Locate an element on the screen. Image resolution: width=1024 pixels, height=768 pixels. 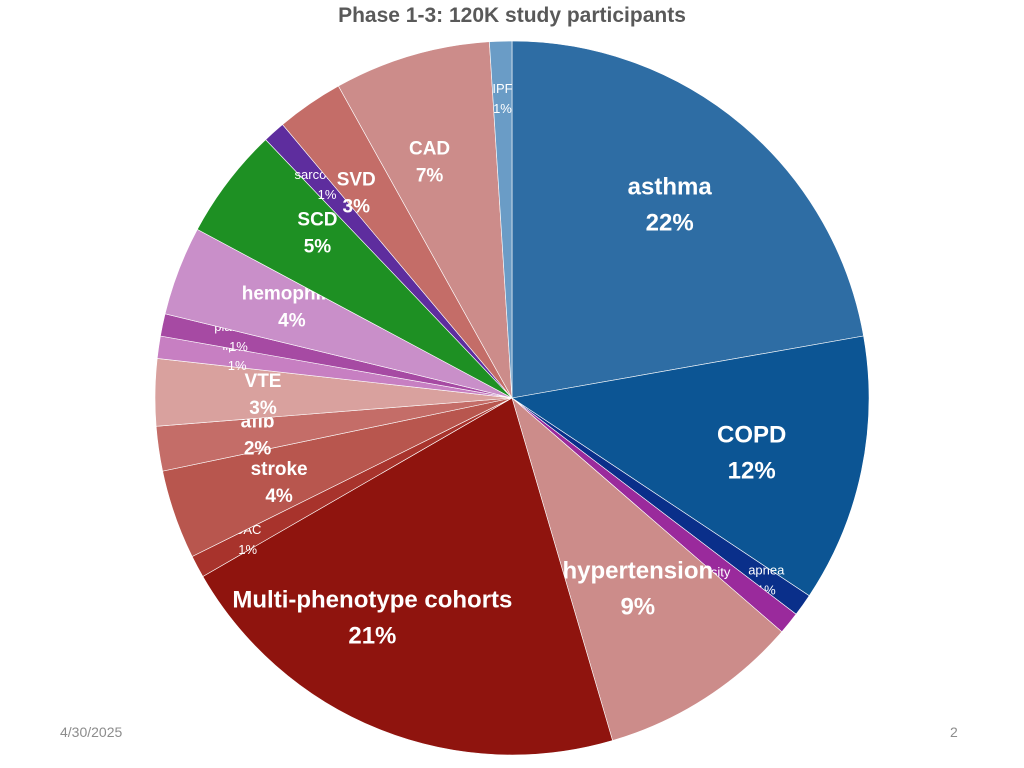
slice-label-group: SVD 3% is located at coordinates (356, 193).